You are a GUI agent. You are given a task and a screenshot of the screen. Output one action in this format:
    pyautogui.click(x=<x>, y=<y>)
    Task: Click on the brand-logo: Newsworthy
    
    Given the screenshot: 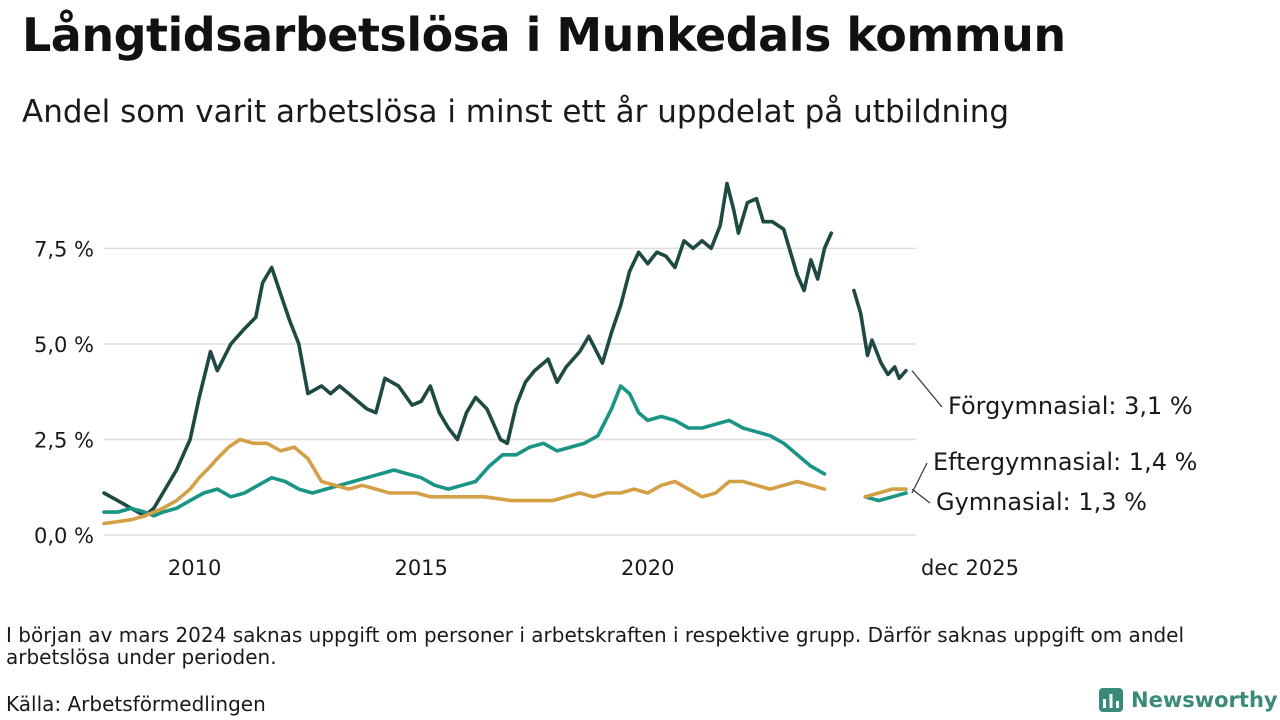 What is the action you would take?
    pyautogui.click(x=1188, y=700)
    